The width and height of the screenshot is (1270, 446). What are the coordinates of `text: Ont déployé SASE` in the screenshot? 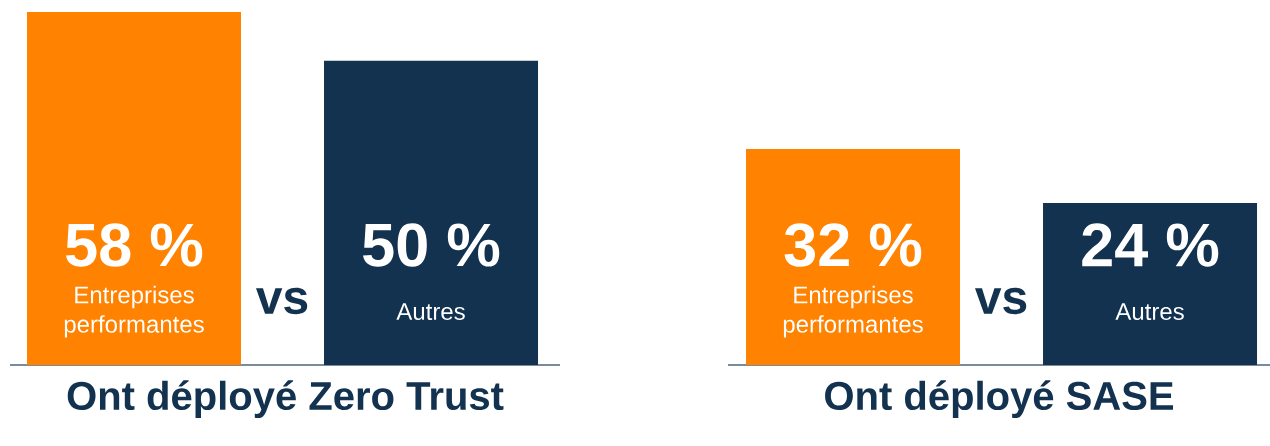 It's located at (999, 399).